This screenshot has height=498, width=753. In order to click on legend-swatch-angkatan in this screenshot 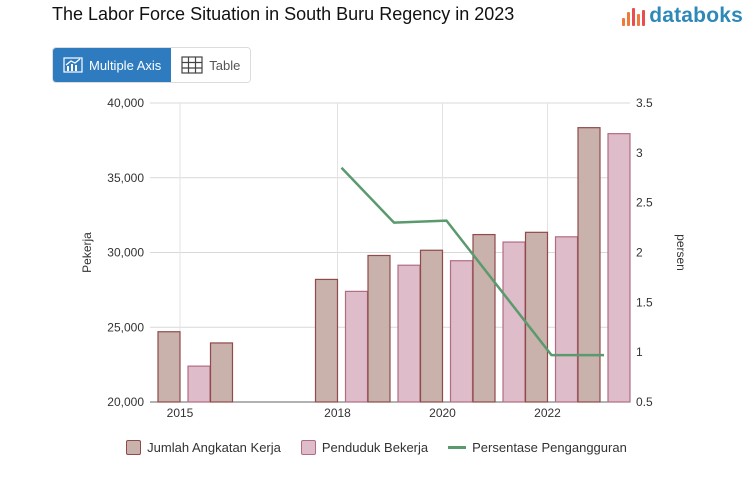, I will do `click(134, 447)`.